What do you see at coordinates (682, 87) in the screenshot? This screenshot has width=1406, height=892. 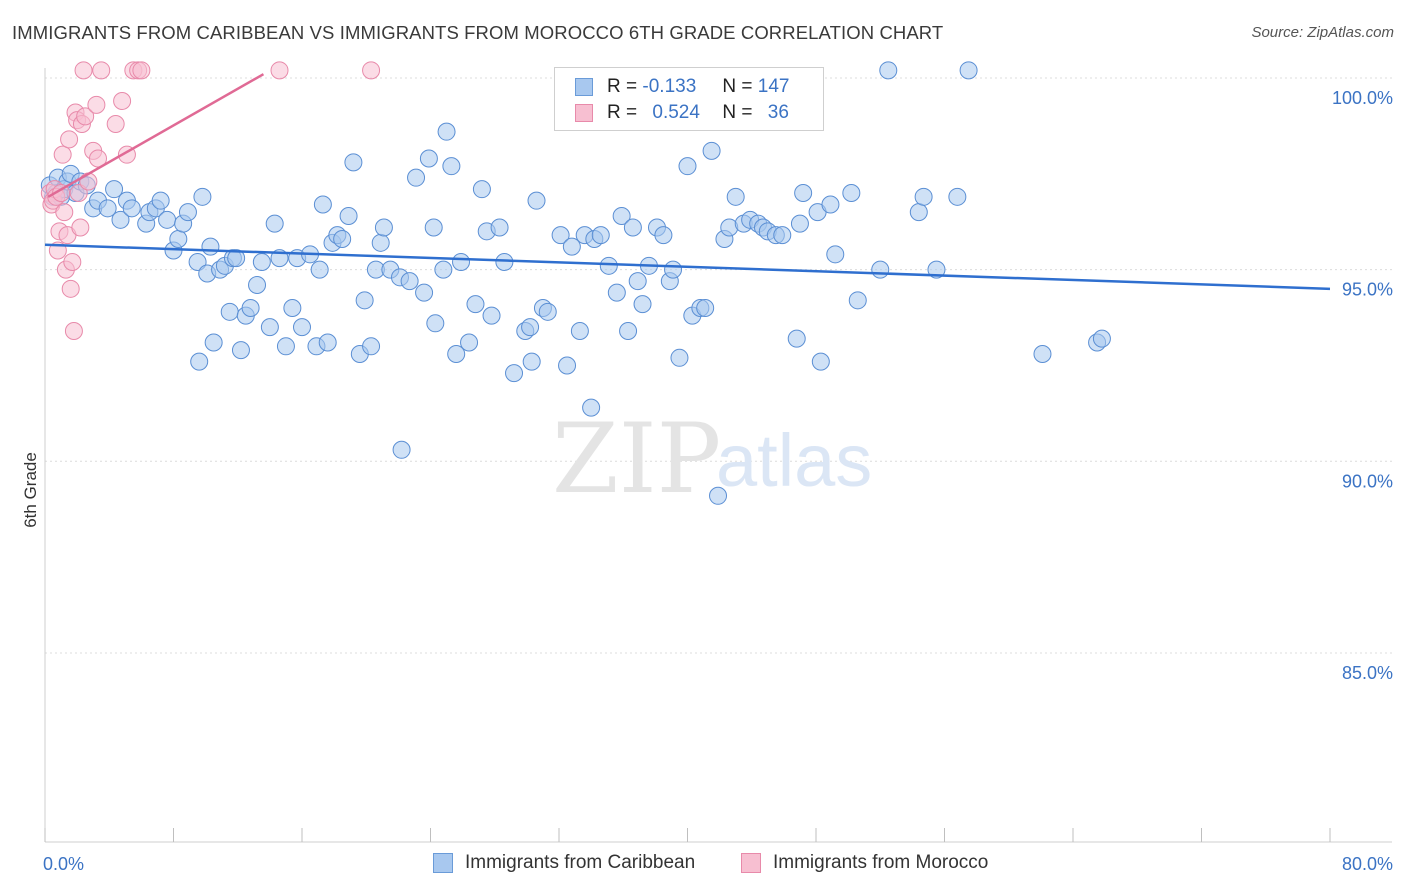 I see `legend-row-caribbean: R = -0.133 N = 147` at bounding box center [682, 87].